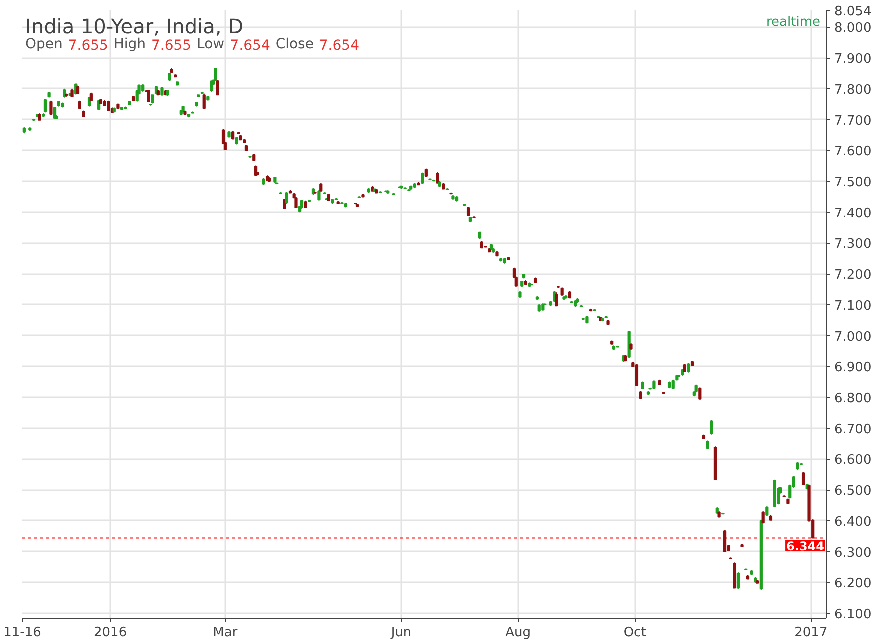 This screenshot has width=874, height=643. Describe the element at coordinates (853, 214) in the screenshot. I see `y-tick-label: 7.400` at that location.